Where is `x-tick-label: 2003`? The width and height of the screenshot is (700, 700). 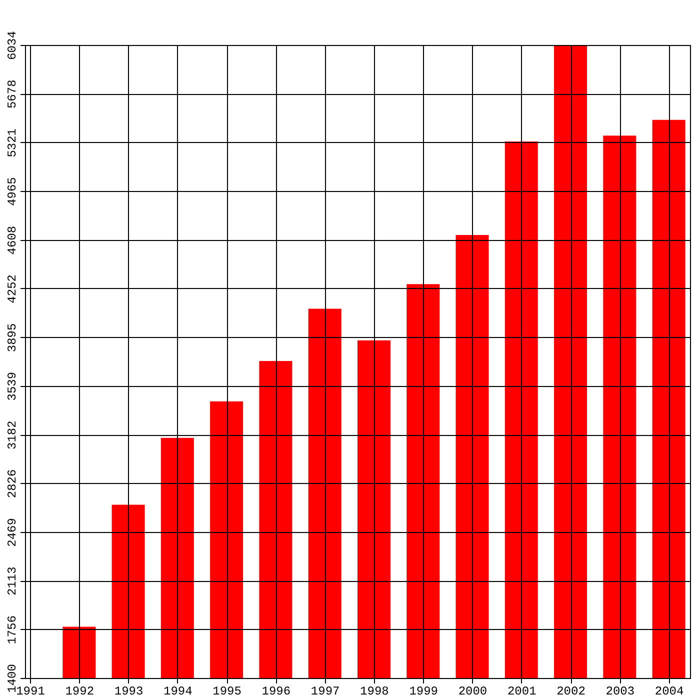 x-tick-label: 2003 is located at coordinates (620, 691).